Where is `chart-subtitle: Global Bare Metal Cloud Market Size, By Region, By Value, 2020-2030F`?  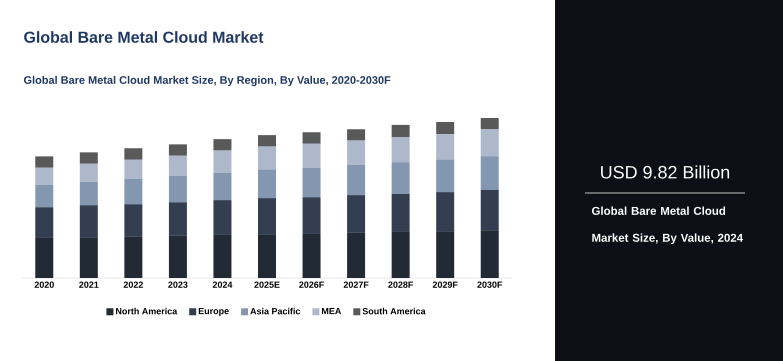 chart-subtitle: Global Bare Metal Cloud Market Size, By Region, By Value, 2020-2030F is located at coordinates (207, 81).